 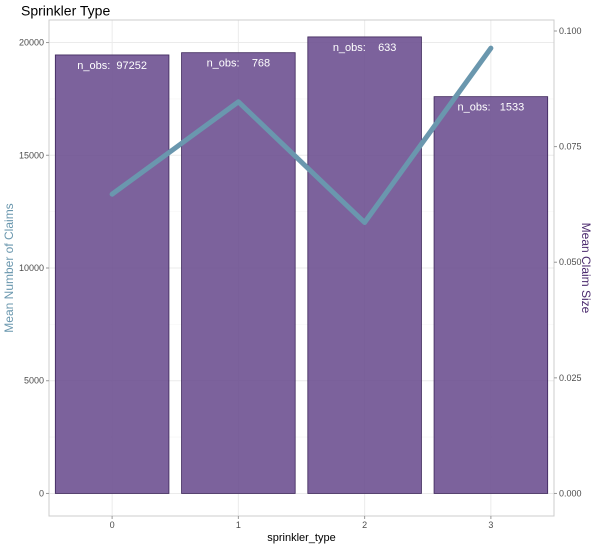 I want to click on bar-label-1: n_obs: 768, so click(x=239, y=64).